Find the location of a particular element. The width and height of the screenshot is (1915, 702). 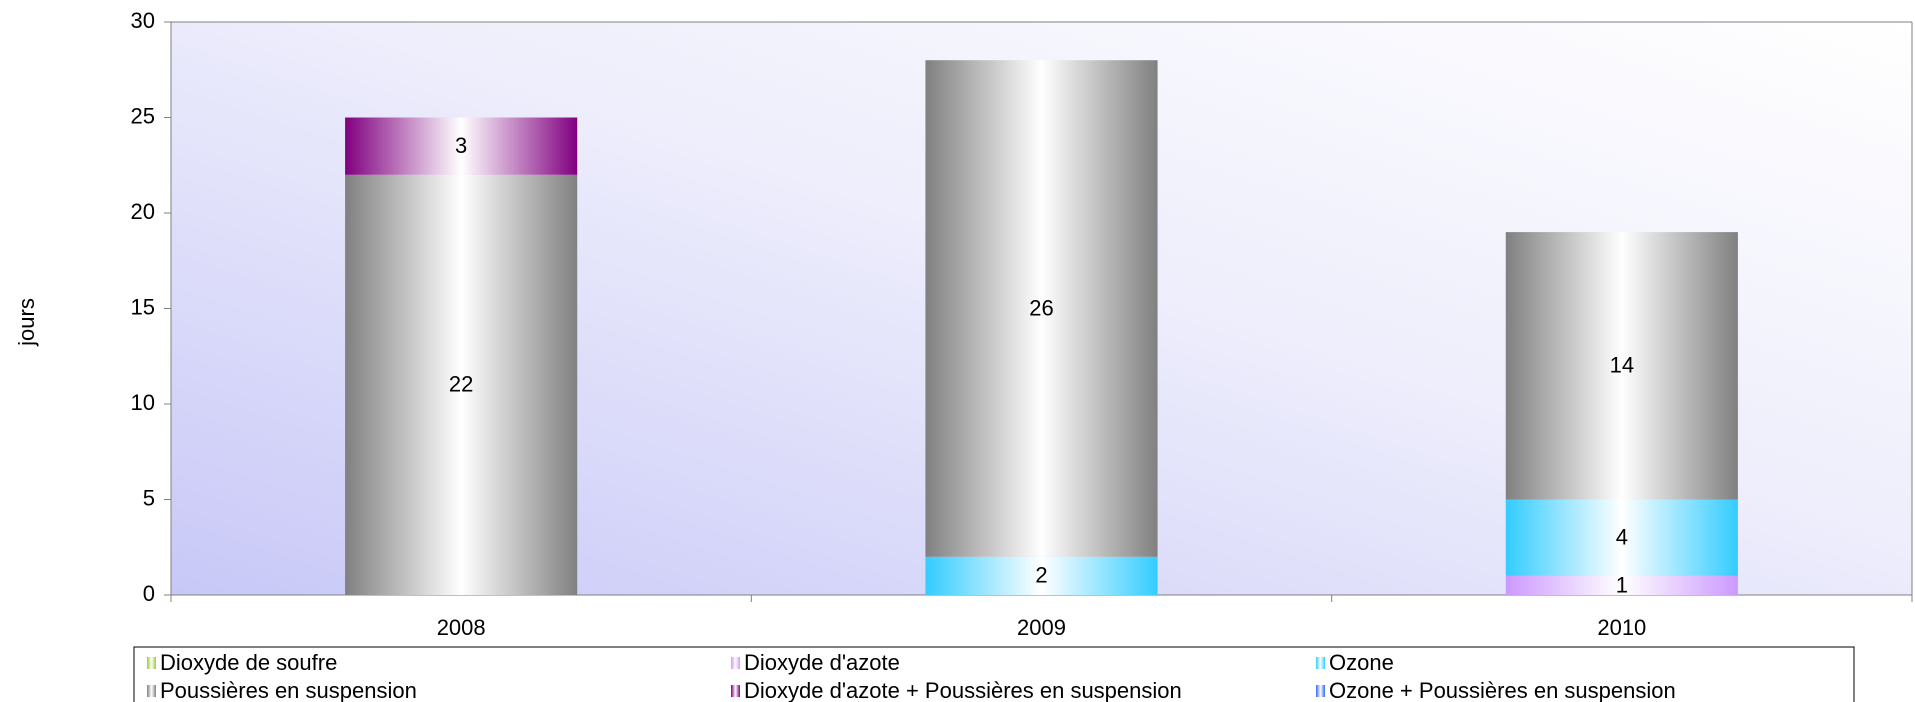

data-label: 2 is located at coordinates (1041, 575).